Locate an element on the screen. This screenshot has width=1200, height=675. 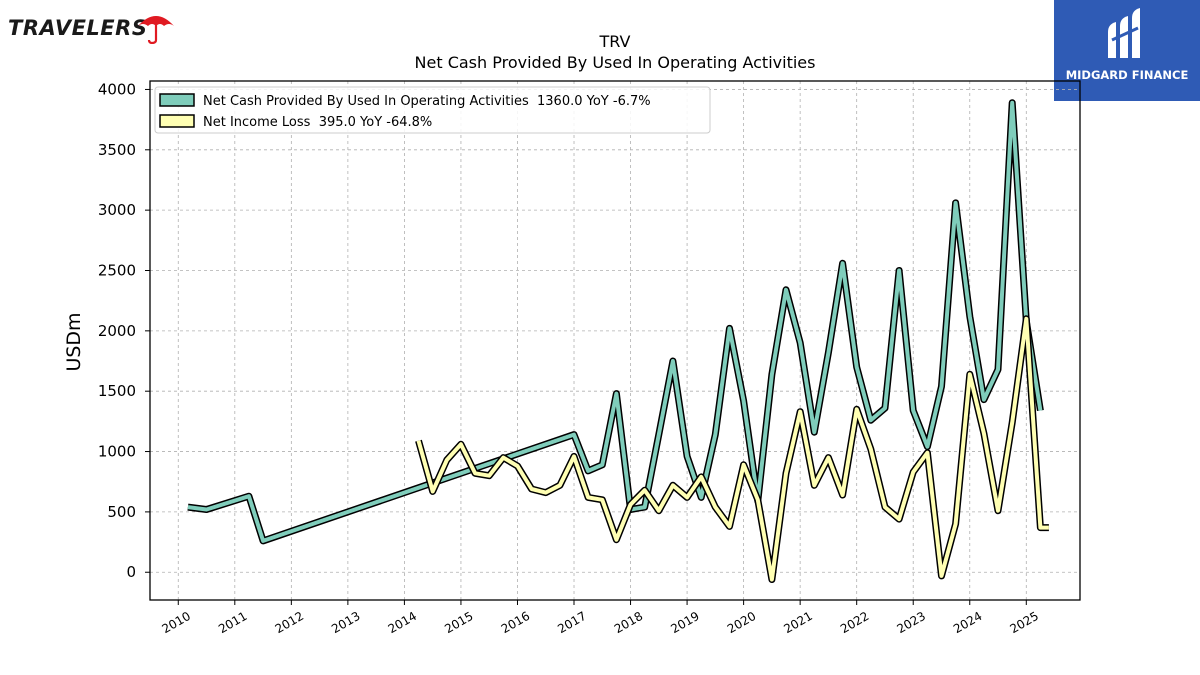
y-tick-label: 1000 is located at coordinates (117, 452).